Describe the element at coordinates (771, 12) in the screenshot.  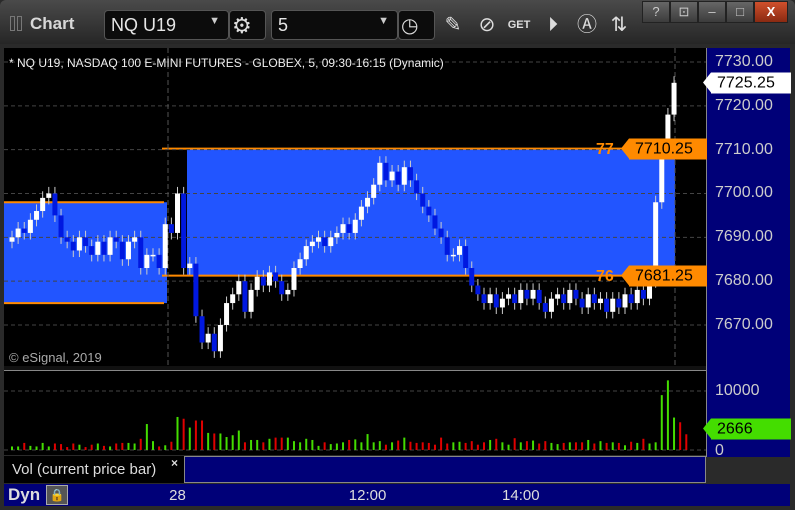
I see `close-button: X` at that location.